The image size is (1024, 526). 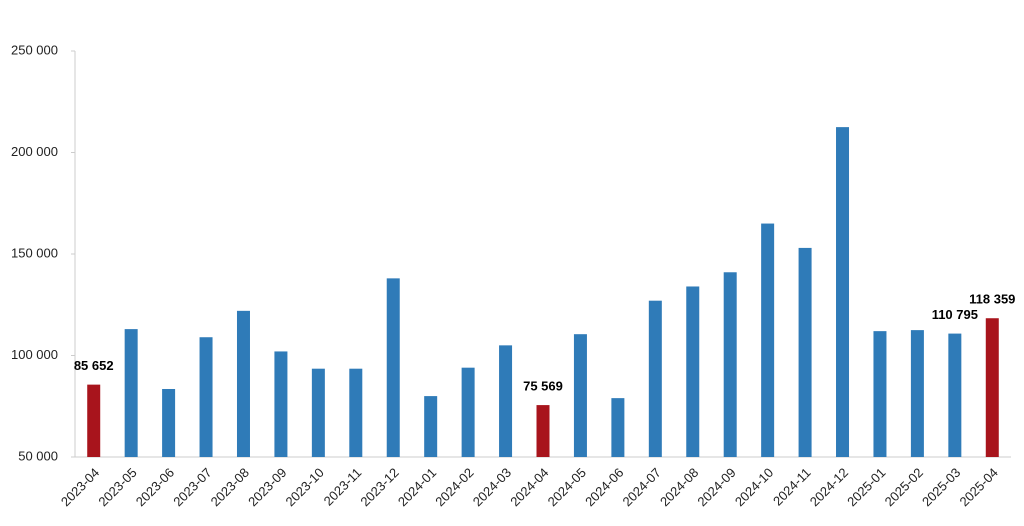 I want to click on x-tick-label: 2023-09, so click(x=267, y=487).